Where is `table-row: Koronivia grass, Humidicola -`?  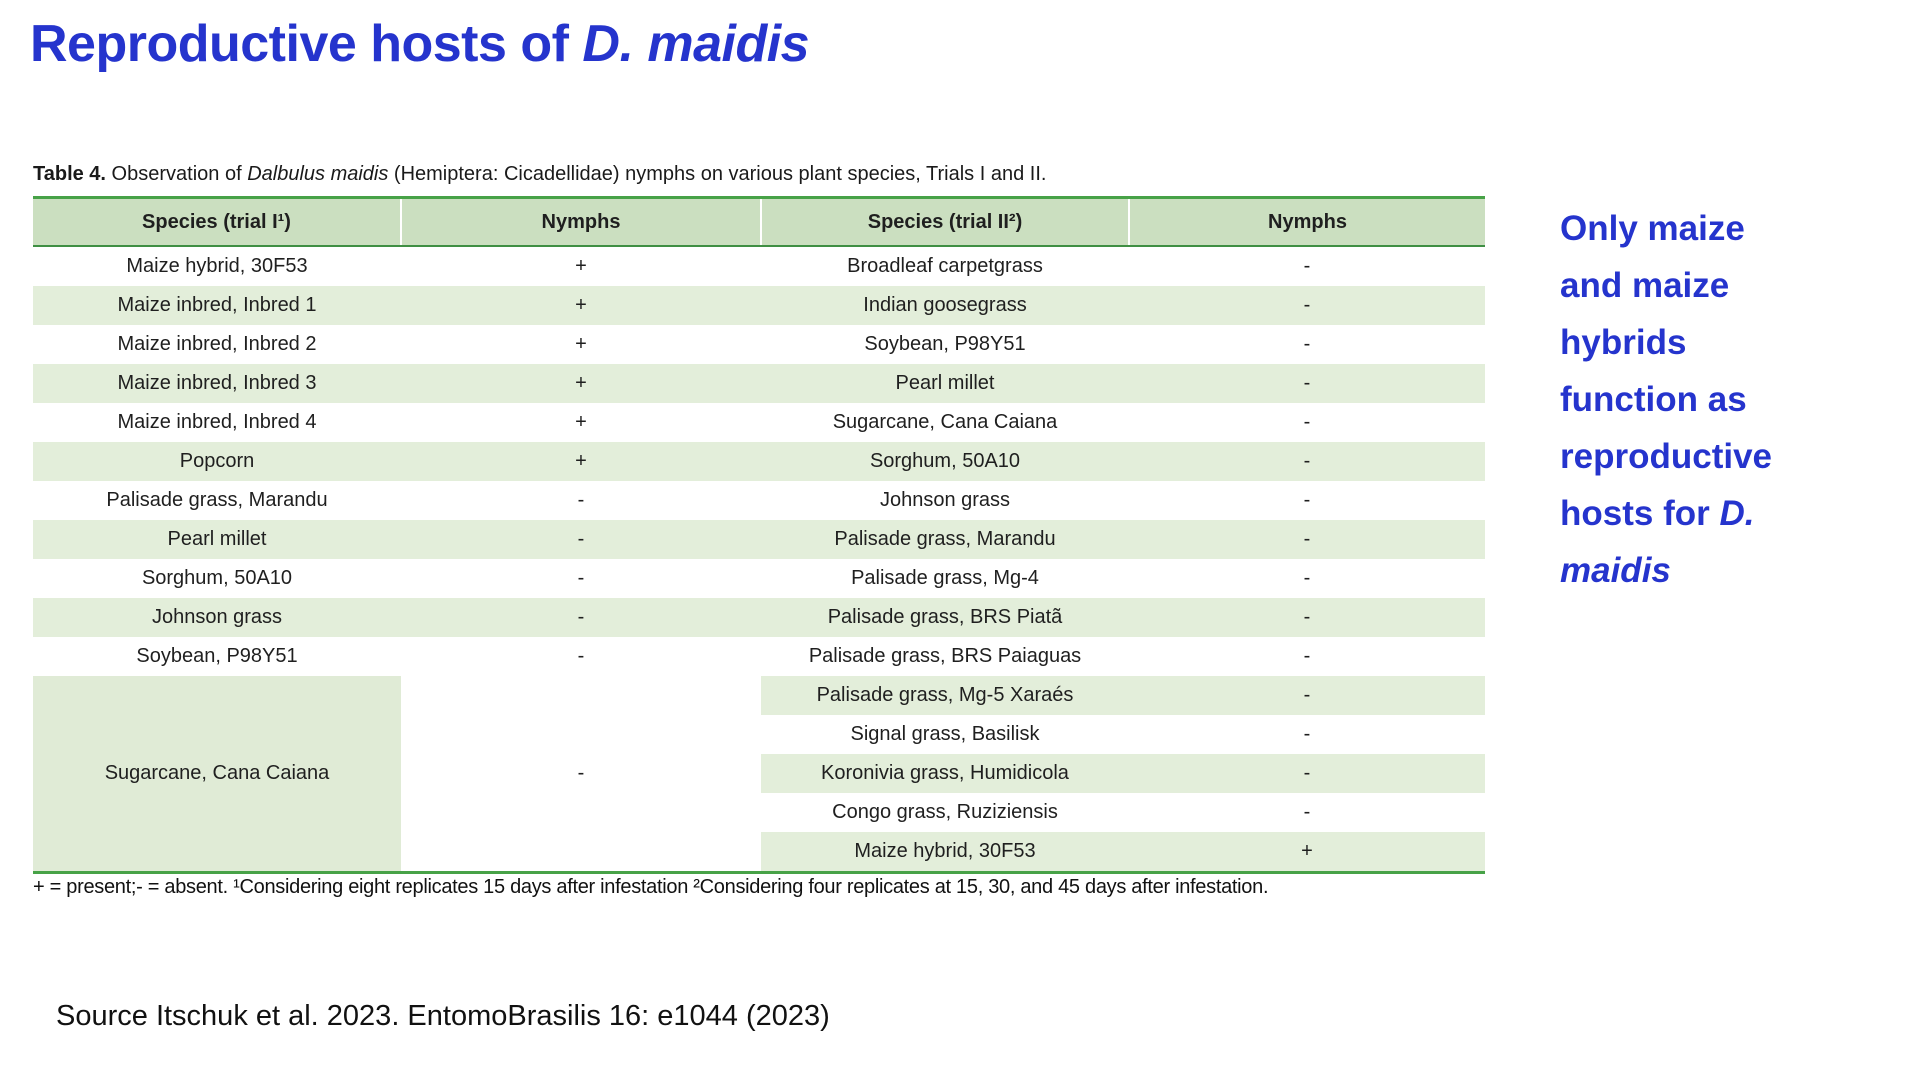
table-row: Koronivia grass, Humidicola - is located at coordinates (759, 773).